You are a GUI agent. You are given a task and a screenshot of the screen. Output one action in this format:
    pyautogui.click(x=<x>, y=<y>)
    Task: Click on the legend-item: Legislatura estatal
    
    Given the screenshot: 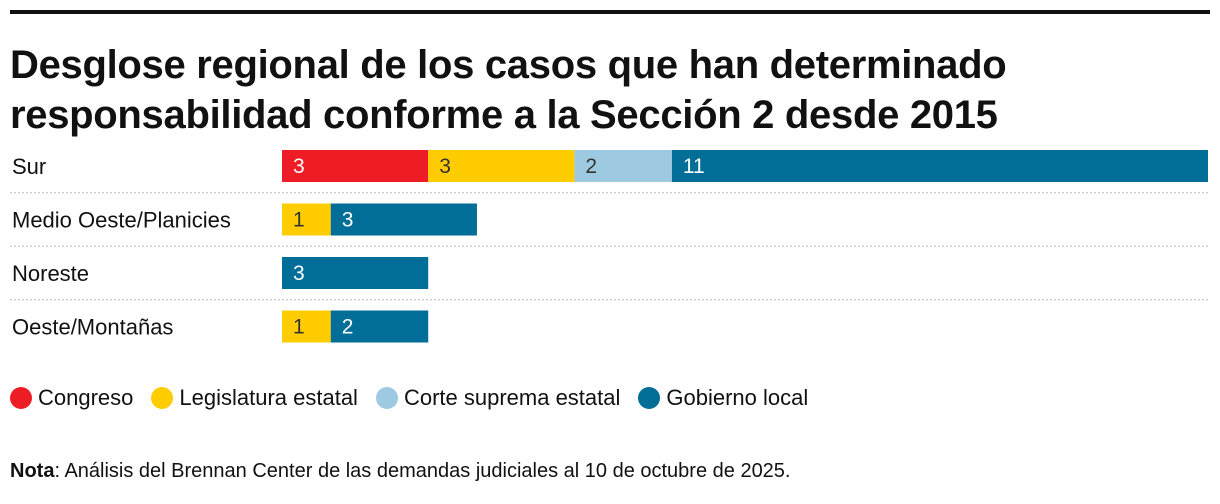 What is the action you would take?
    pyautogui.click(x=254, y=398)
    